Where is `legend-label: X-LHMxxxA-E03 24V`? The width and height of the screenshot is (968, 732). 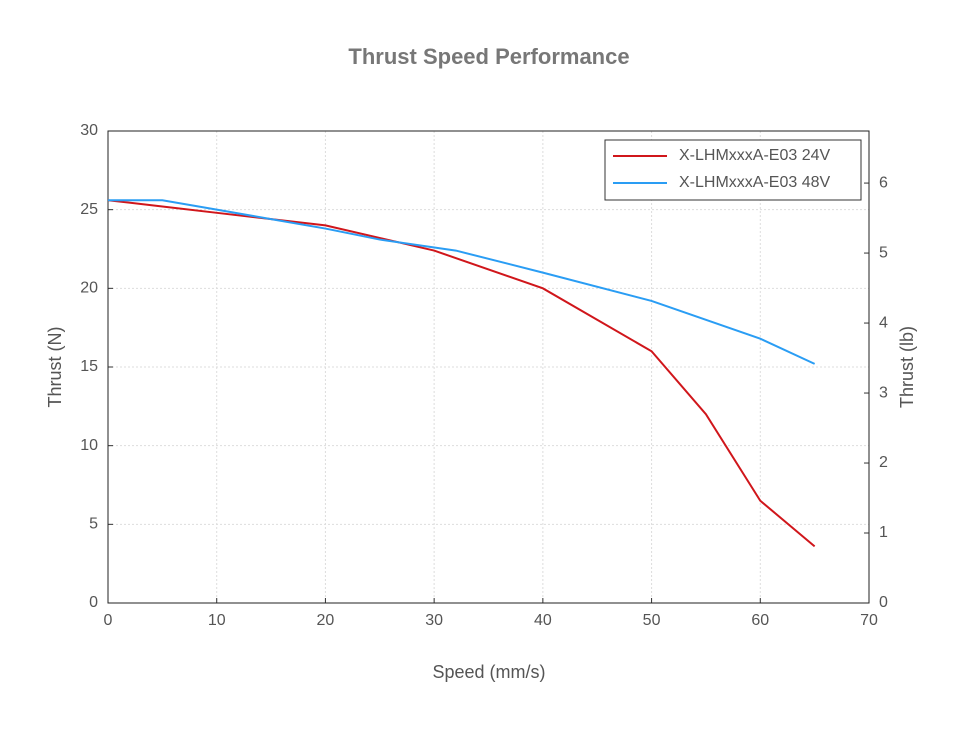 legend-label: X-LHMxxxA-E03 24V is located at coordinates (754, 155).